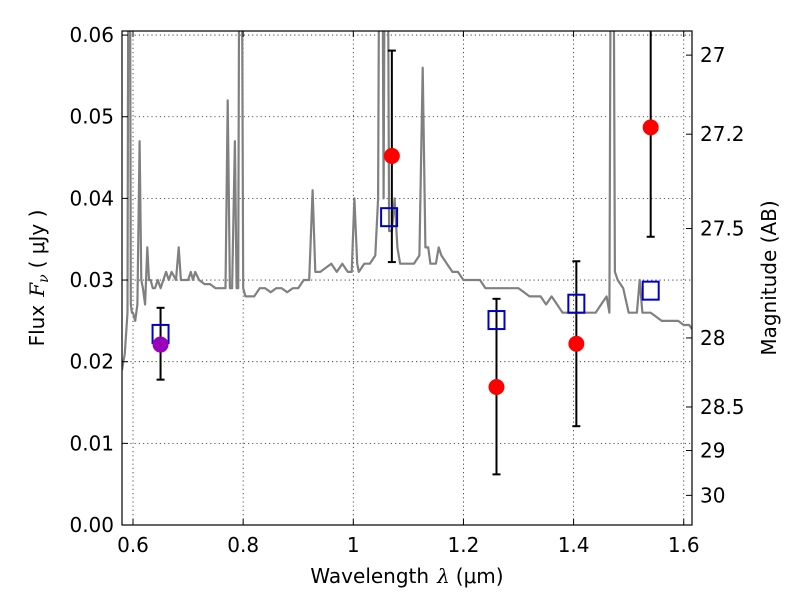 The image size is (800, 600). Describe the element at coordinates (91, 198) in the screenshot. I see `y-tick-label: 0.04` at that location.